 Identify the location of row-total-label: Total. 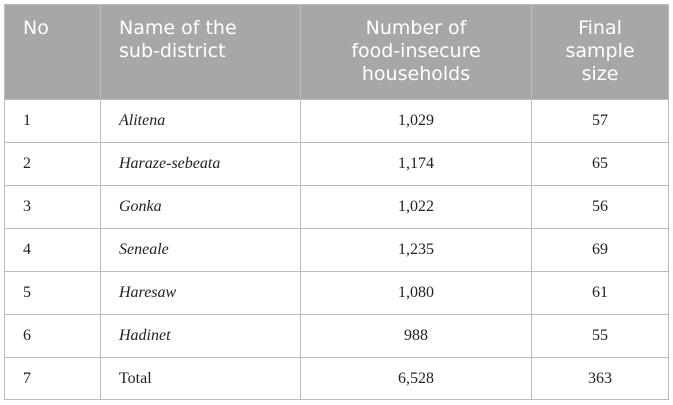
(200, 378).